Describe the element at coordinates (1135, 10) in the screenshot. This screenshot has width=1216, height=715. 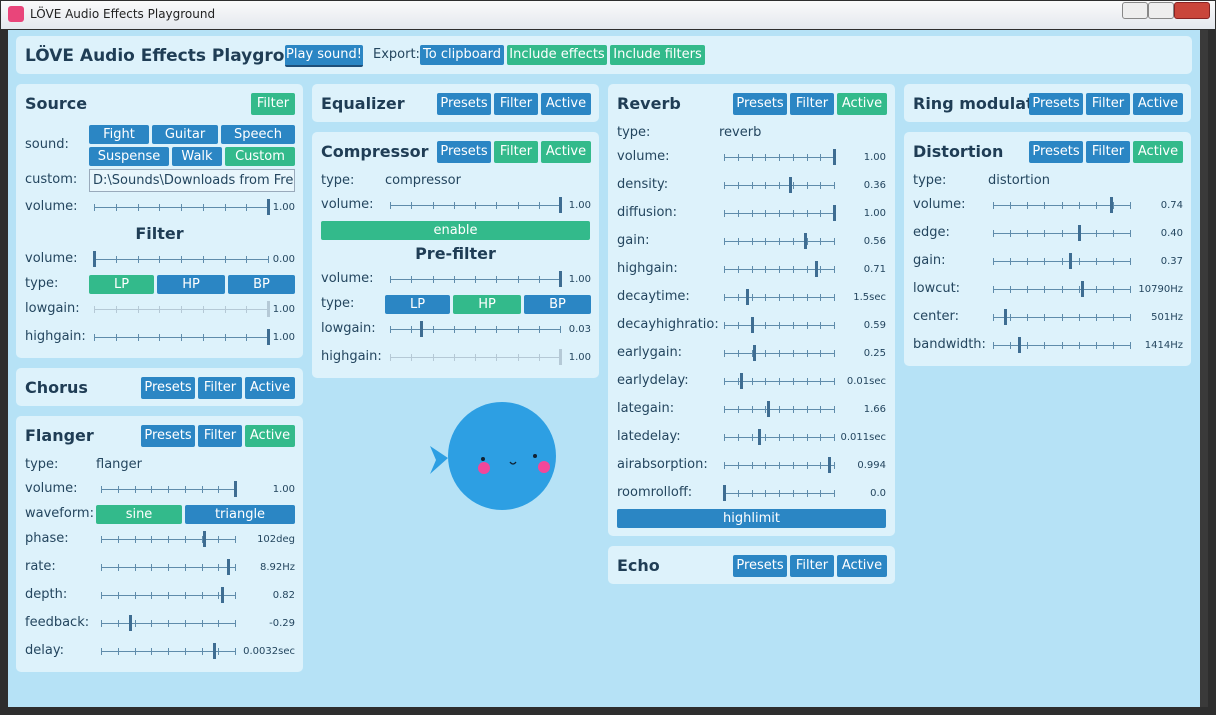
I see `minimize` at that location.